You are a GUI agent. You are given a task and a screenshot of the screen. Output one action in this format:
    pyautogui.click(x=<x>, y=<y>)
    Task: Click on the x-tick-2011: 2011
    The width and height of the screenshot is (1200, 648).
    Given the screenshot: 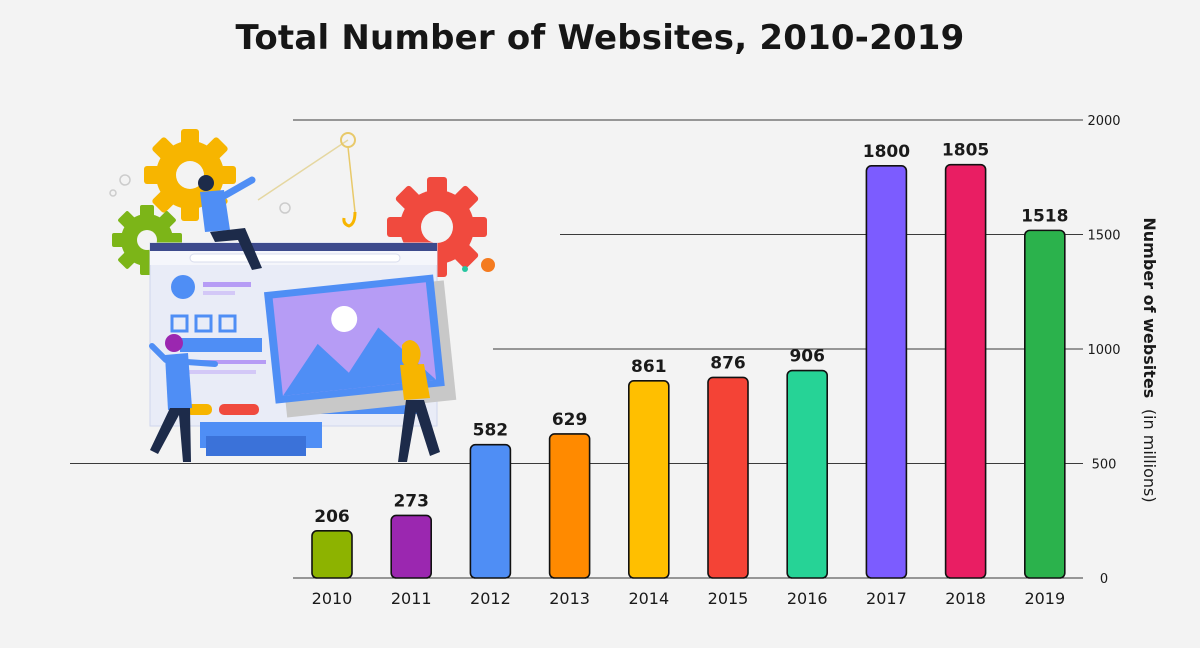 What is the action you would take?
    pyautogui.click(x=411, y=598)
    